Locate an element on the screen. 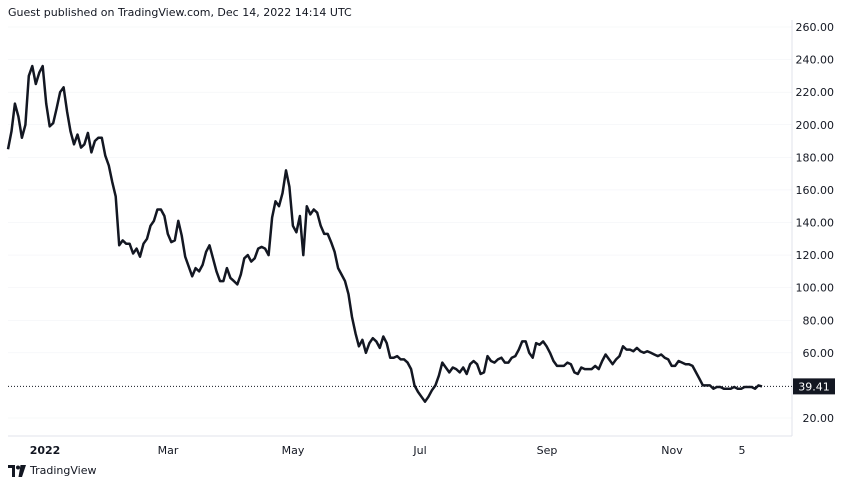 Image resolution: width=850 pixels, height=492 pixels. y-tick-label: 140.00 is located at coordinates (815, 223).